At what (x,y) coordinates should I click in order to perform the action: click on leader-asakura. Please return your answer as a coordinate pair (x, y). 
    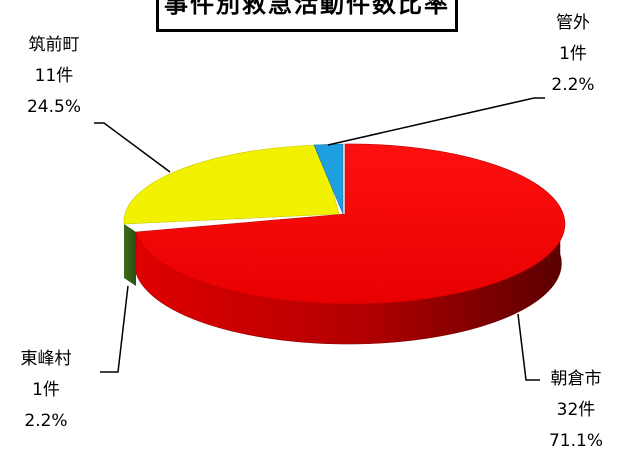
    Looking at the image, I should click on (528, 347).